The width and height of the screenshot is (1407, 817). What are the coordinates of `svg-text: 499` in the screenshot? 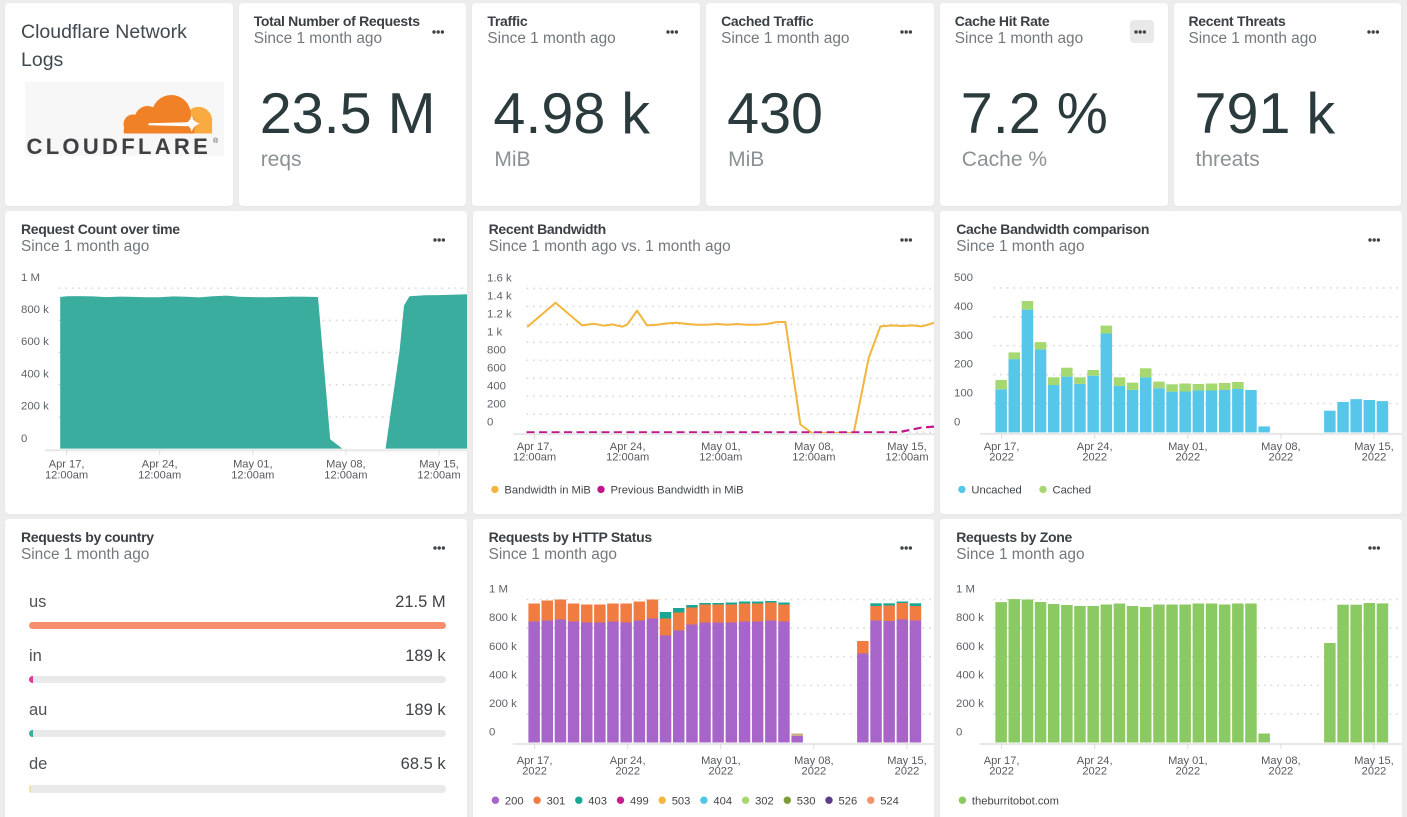 It's located at (639, 801).